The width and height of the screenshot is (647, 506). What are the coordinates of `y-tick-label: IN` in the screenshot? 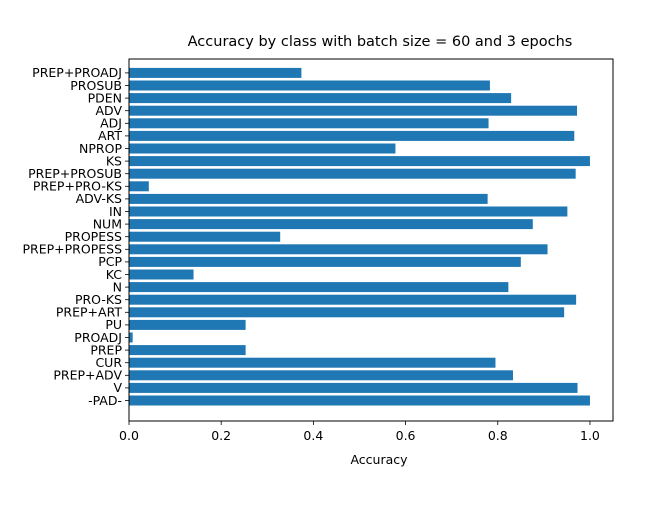 It's located at (115, 211).